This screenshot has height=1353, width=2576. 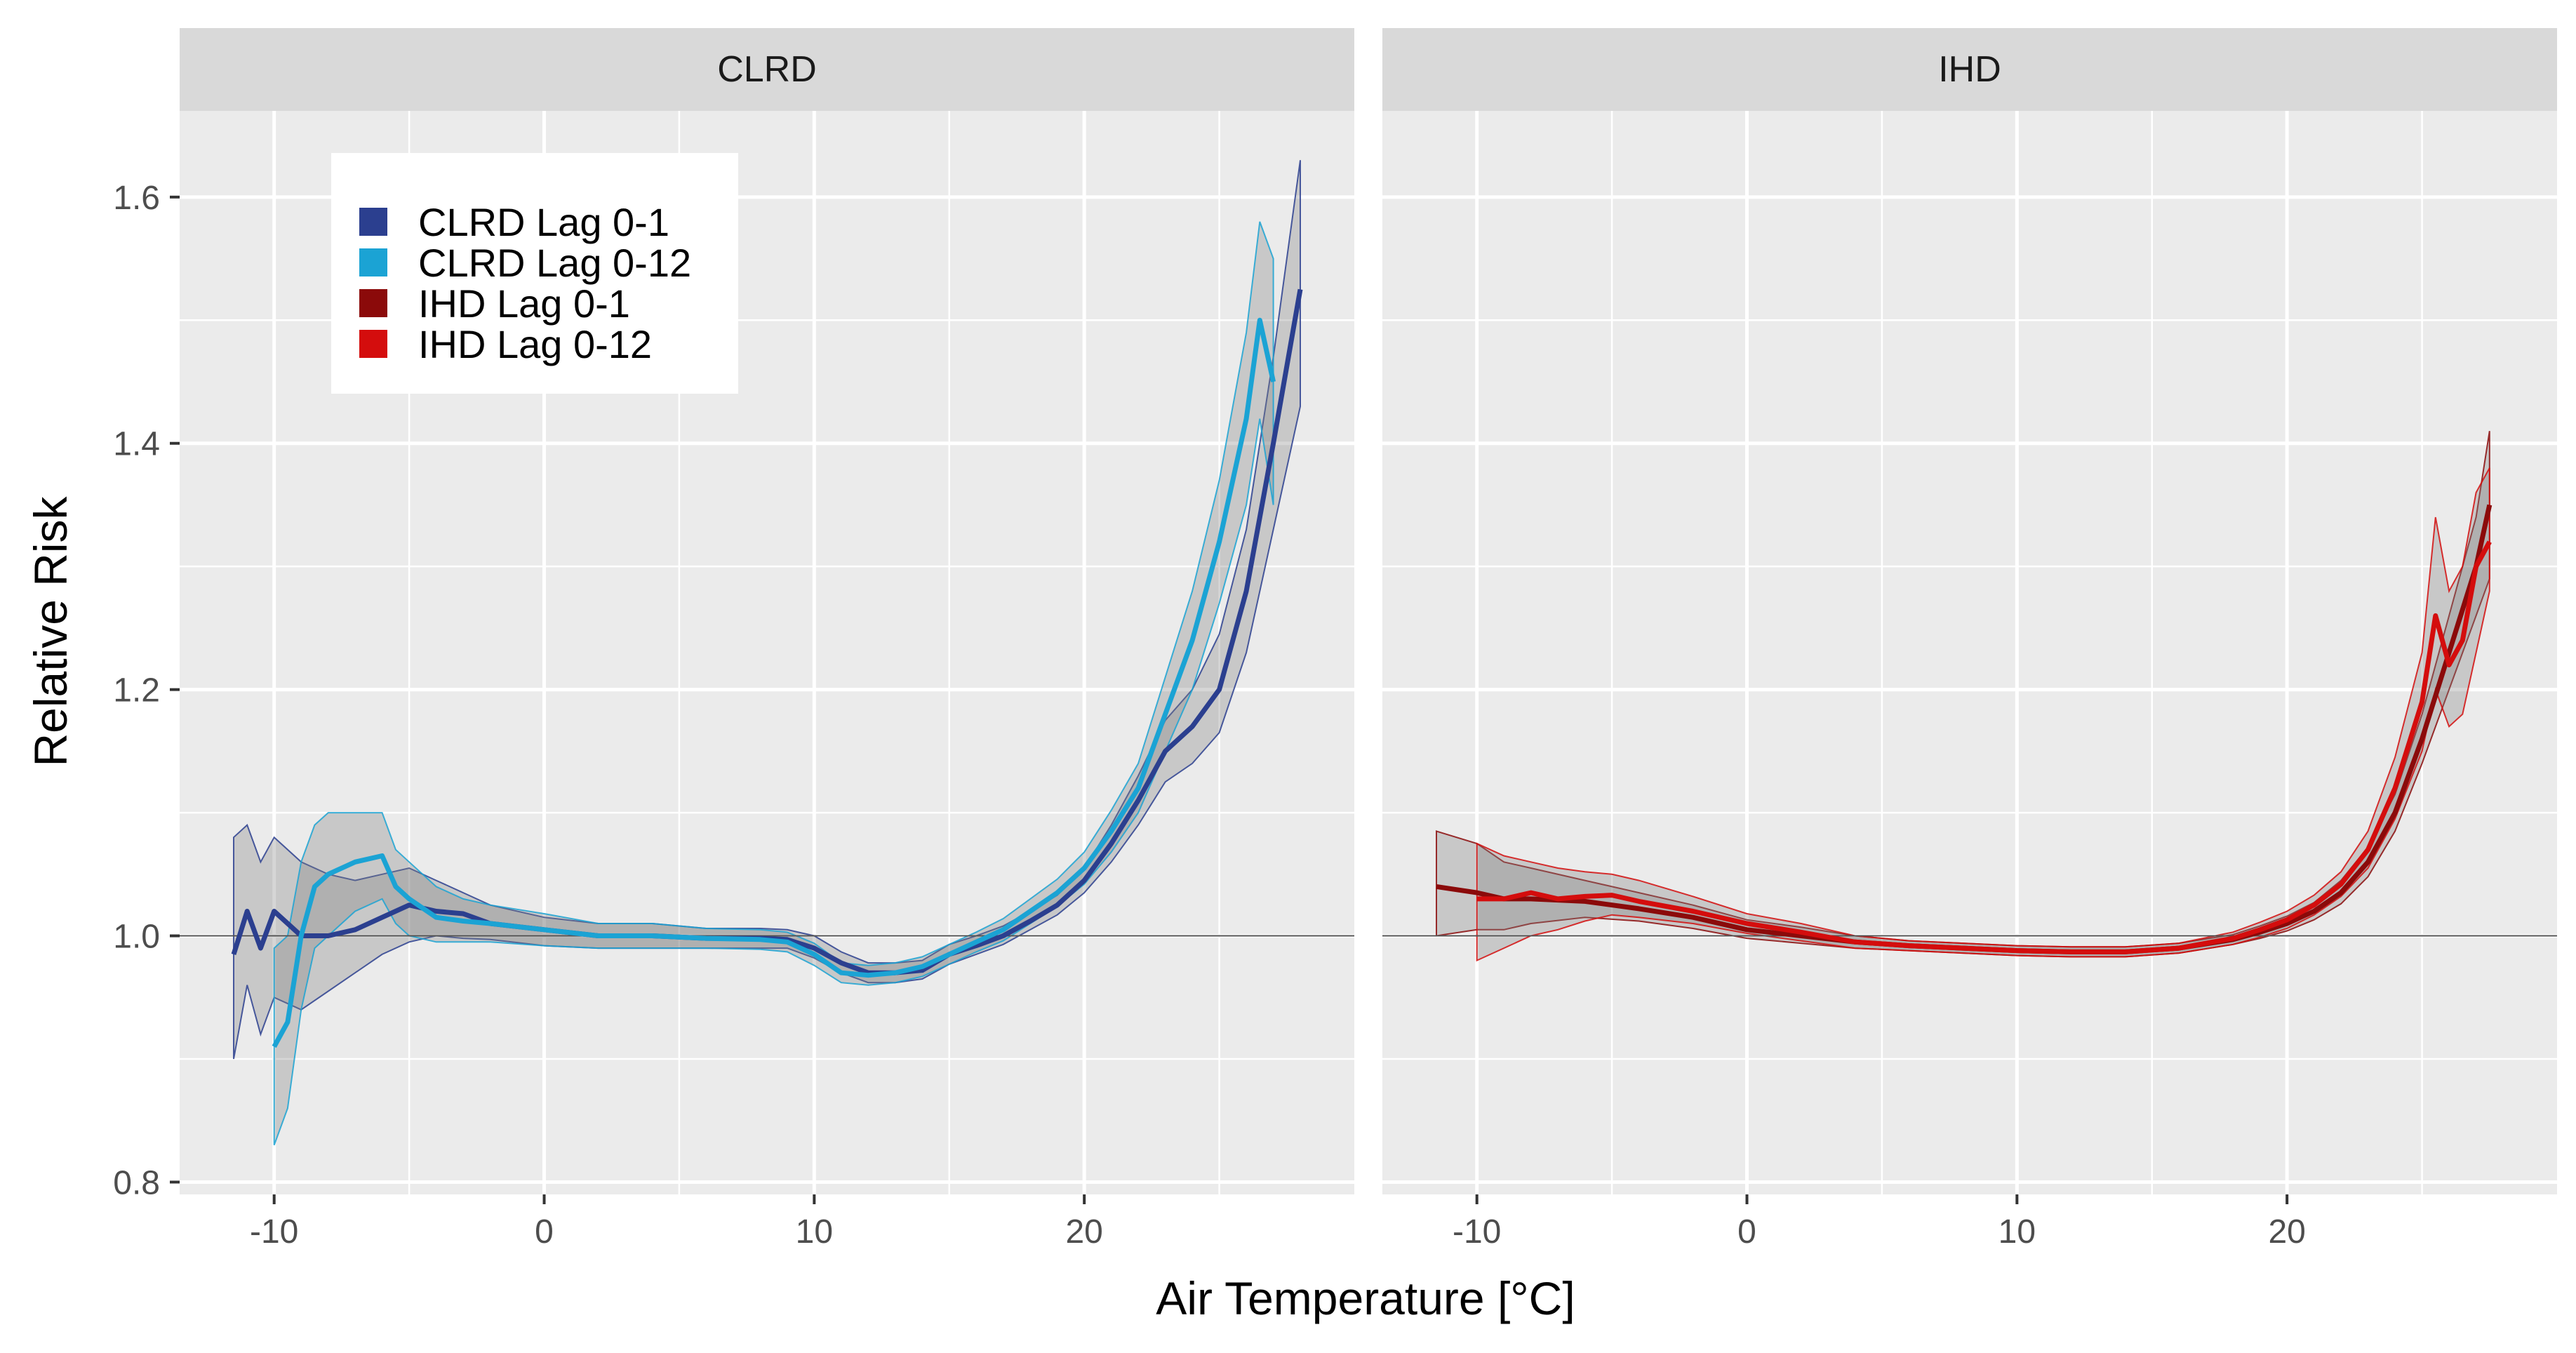 What do you see at coordinates (554, 263) in the screenshot?
I see `legend-label-clrd-lag-0-12: CLRD Lag 0-12` at bounding box center [554, 263].